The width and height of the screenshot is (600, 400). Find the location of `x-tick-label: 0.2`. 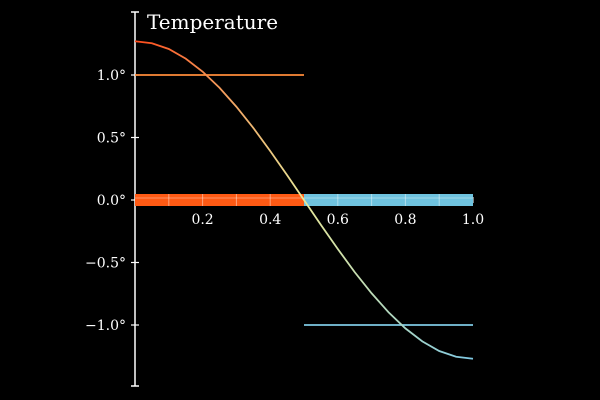

x-tick-label: 0.2 is located at coordinates (202, 220).